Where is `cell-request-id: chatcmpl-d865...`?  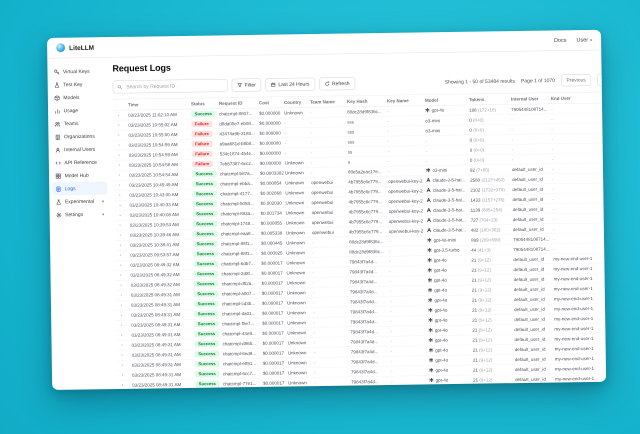 cell-request-id: chatcmpl-d865... is located at coordinates (239, 343).